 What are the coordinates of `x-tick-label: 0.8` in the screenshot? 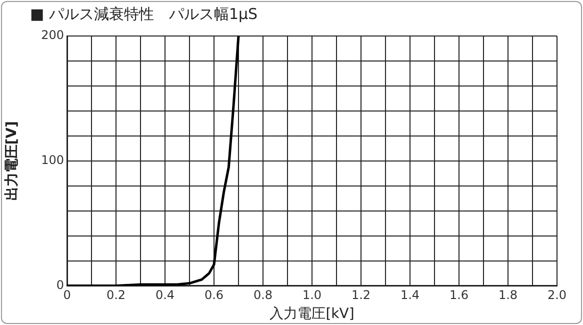 It's located at (263, 295).